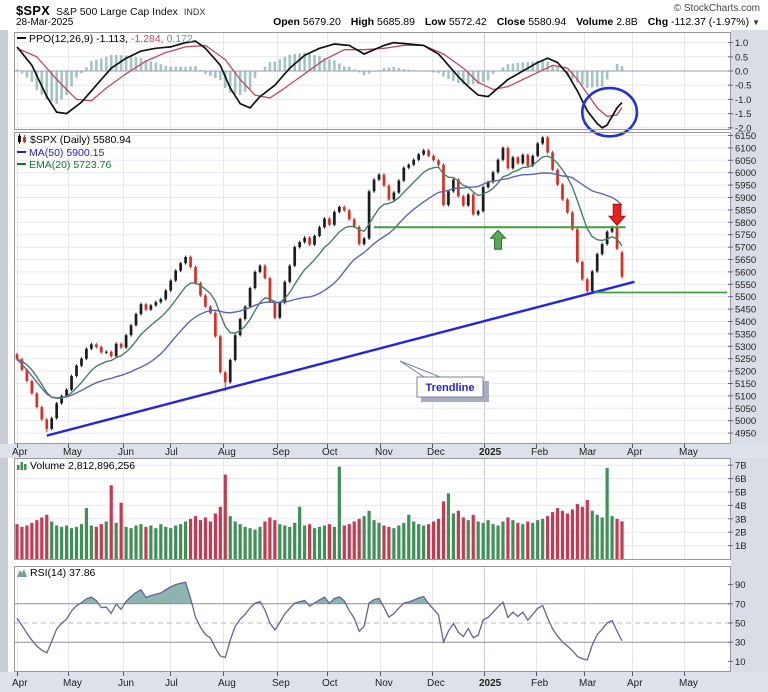  I want to click on svg-text: 6150, so click(745, 136).